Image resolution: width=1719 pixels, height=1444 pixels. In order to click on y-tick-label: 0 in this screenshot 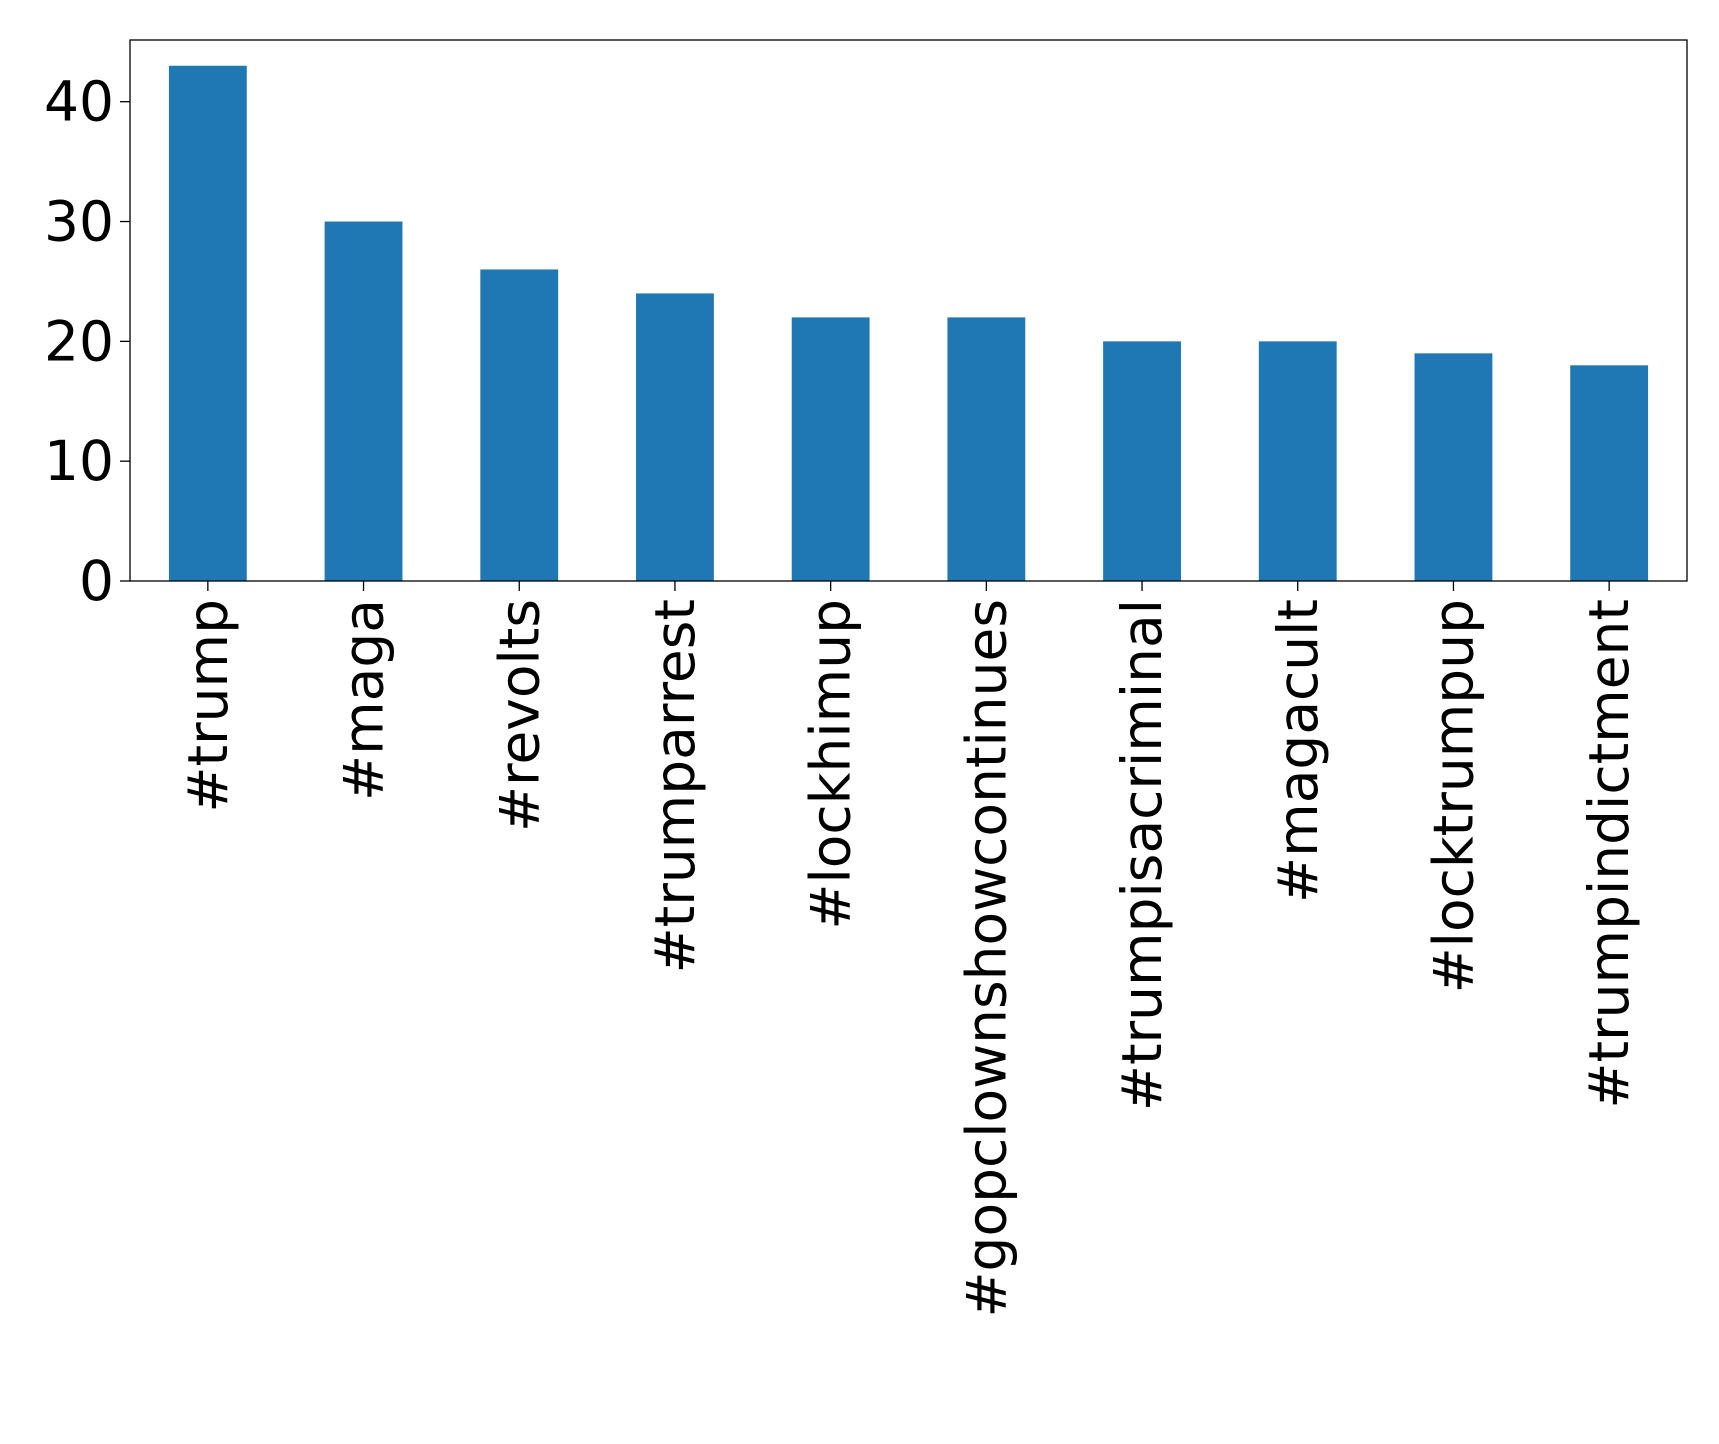, I will do `click(96, 581)`.